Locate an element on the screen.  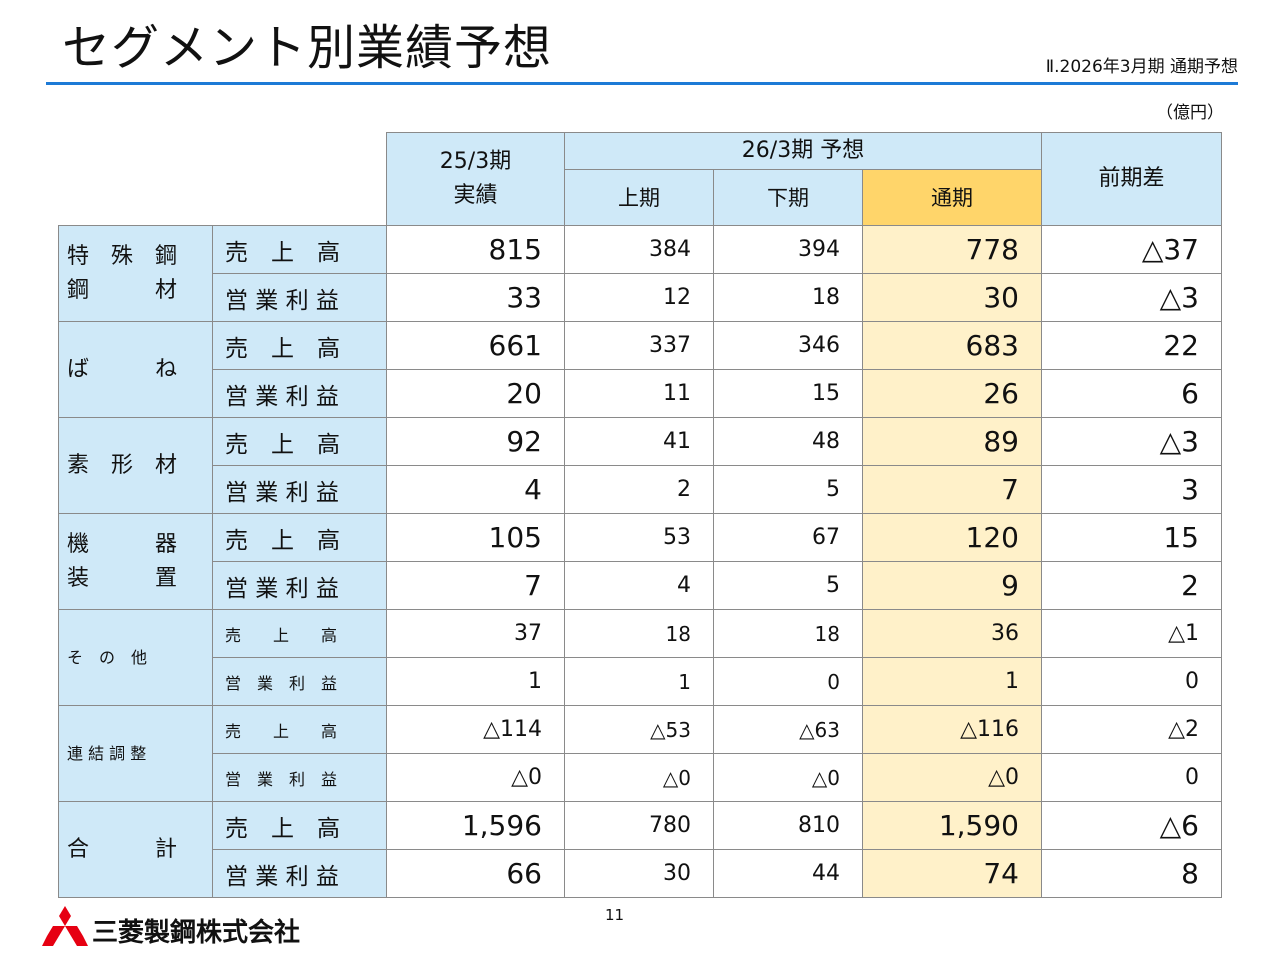
full-year-value: 26 is located at coordinates (952, 393).